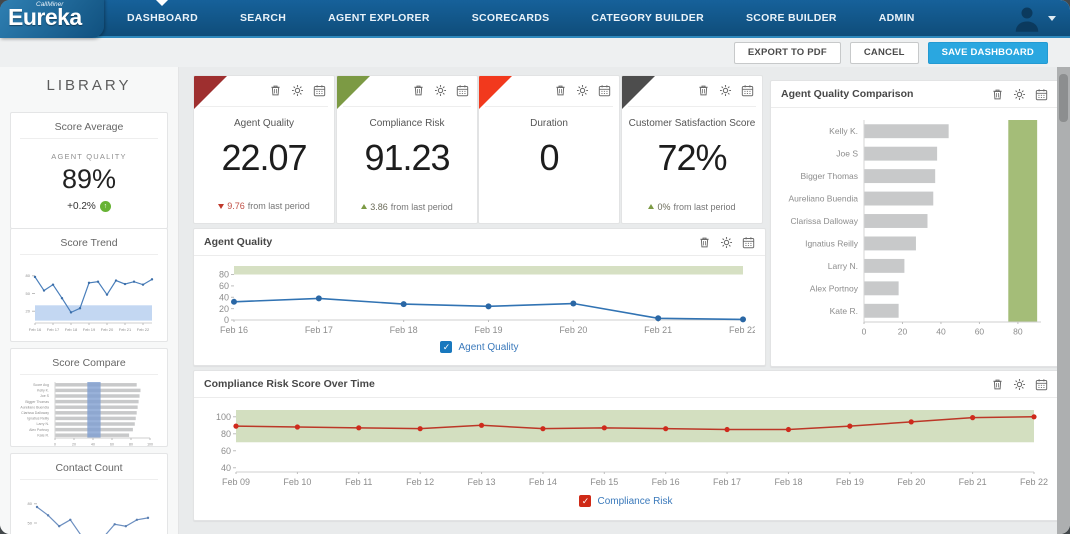 The height and width of the screenshot is (534, 1070). Describe the element at coordinates (543, 482) in the screenshot. I see `svg-text: Feb 14` at that location.